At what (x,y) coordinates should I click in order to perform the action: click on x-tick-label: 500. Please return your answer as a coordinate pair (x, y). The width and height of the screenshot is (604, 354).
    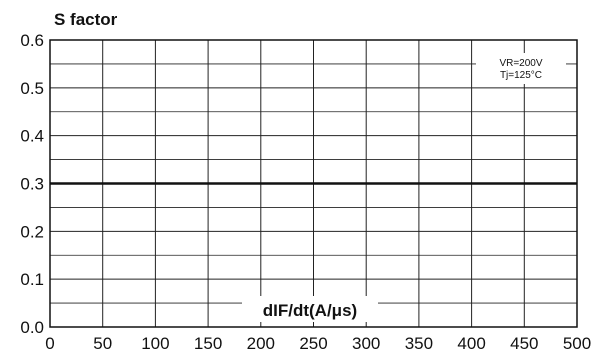
    Looking at the image, I should click on (577, 343).